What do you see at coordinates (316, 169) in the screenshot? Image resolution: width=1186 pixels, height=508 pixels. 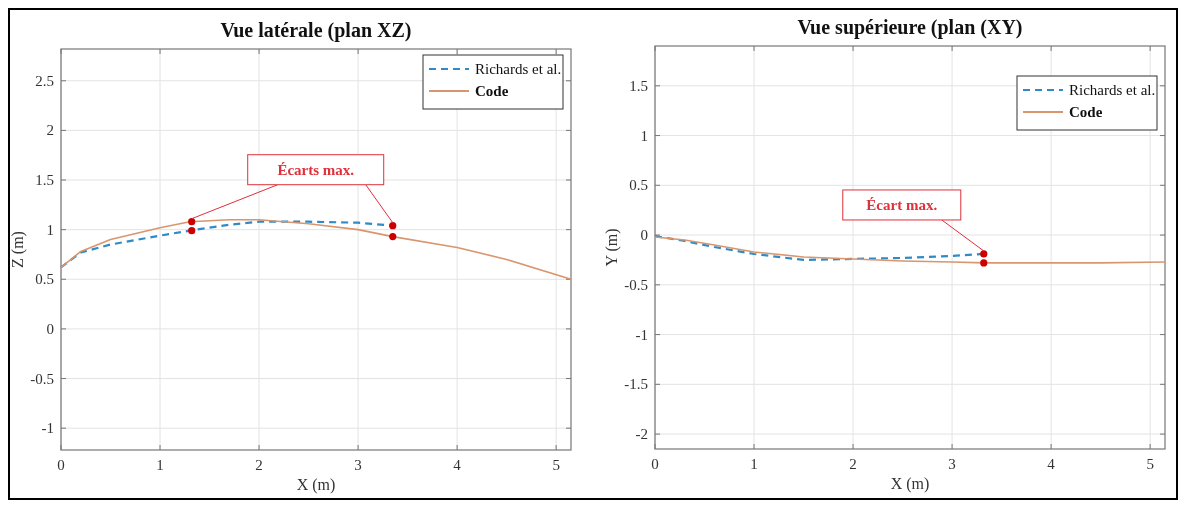 I see `annotation: Écarts max.` at bounding box center [316, 169].